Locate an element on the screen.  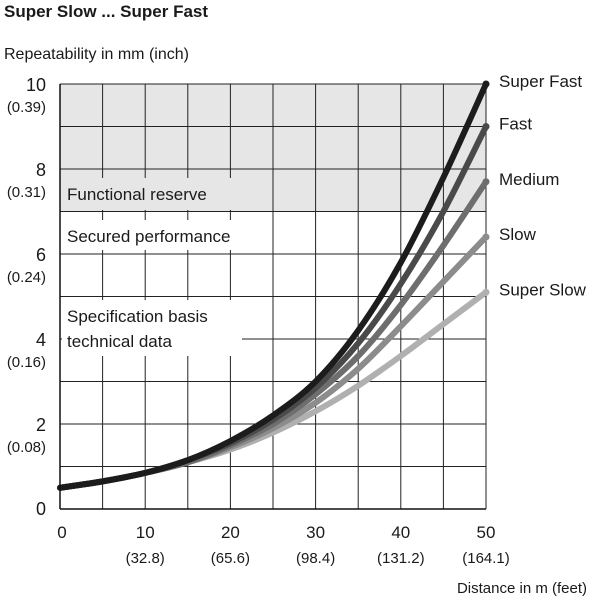
series-end-fast is located at coordinates (486, 126).